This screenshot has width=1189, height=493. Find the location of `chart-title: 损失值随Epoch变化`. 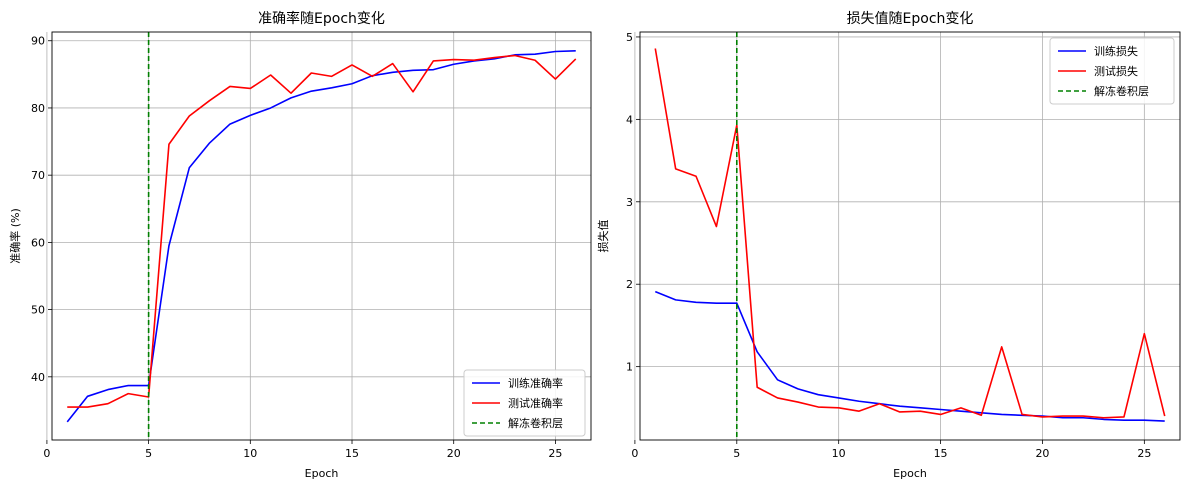

chart-title: 损失值随Epoch变化 is located at coordinates (910, 19).